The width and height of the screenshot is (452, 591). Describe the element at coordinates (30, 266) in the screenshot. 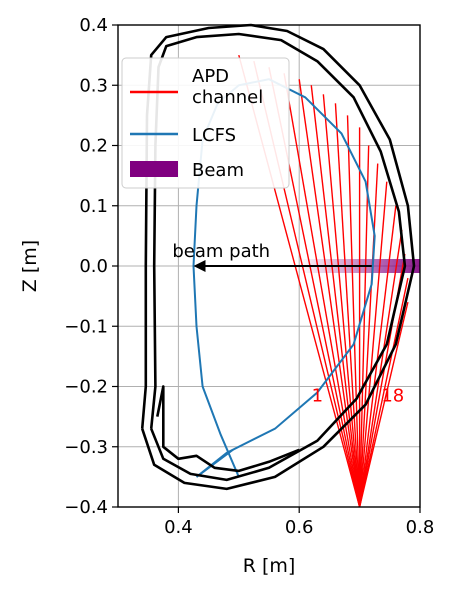

I see `y-axis-label: Z [m]` at that location.